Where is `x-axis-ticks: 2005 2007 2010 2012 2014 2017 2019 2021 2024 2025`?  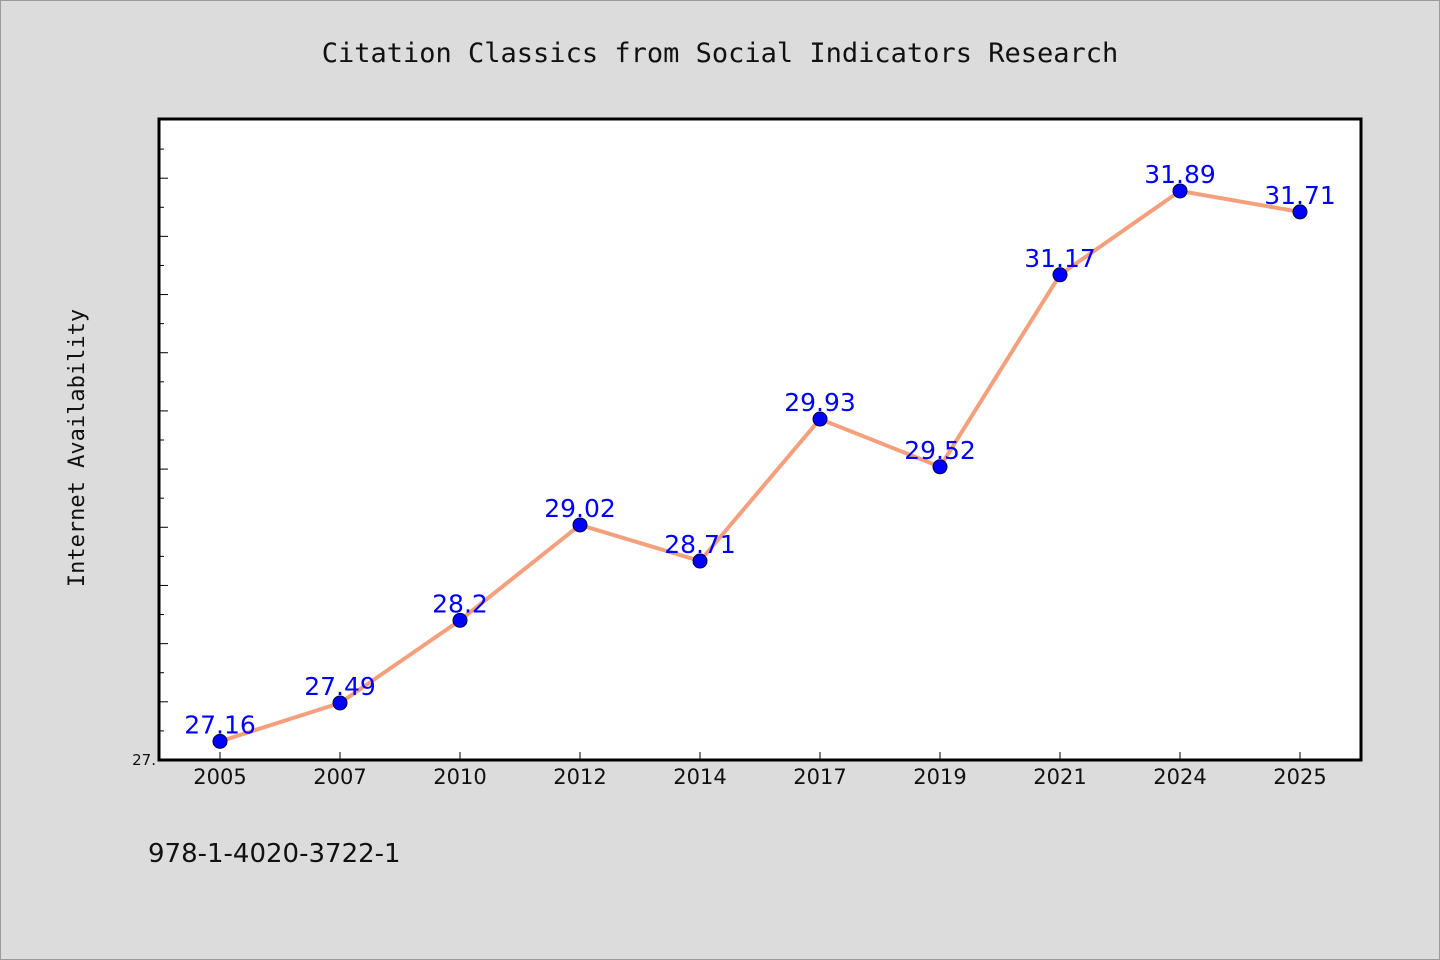
x-axis-ticks: 2005 2007 2010 2012 2014 2017 2019 2021 2024 2025 is located at coordinates (760, 770).